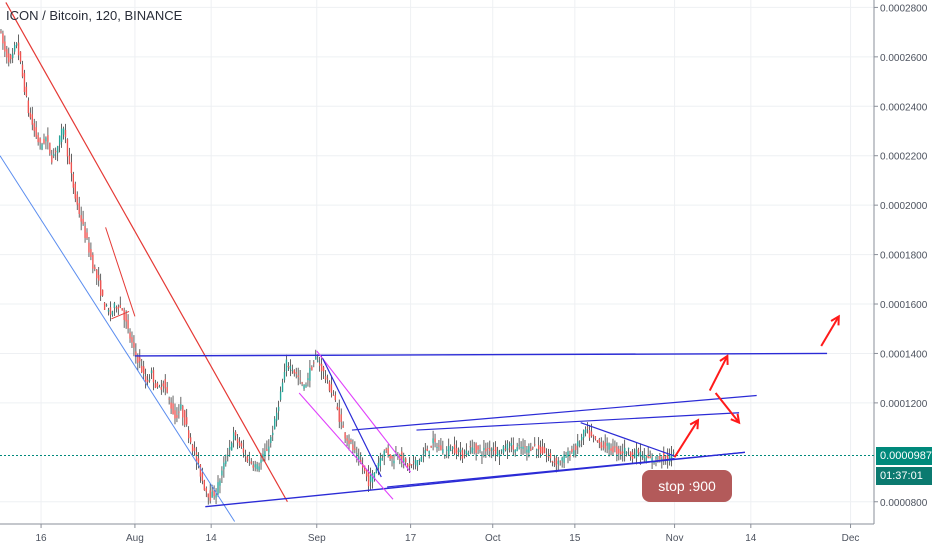 The width and height of the screenshot is (932, 550). I want to click on x-tick-label: Oct, so click(493, 538).